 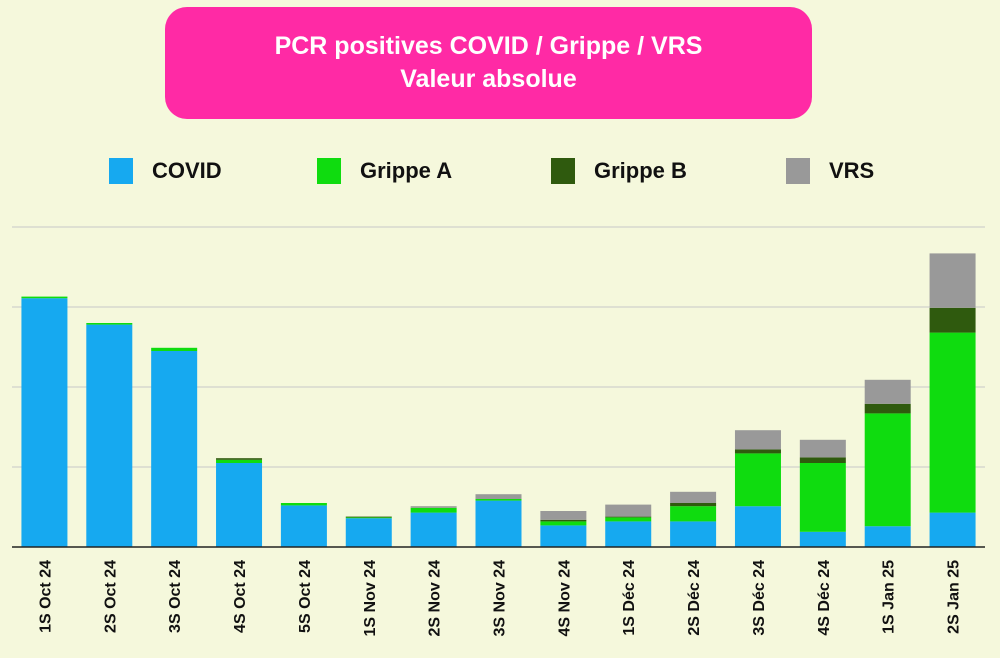 What do you see at coordinates (488, 79) in the screenshot?
I see `chart-subtitle: Valeur absolue` at bounding box center [488, 79].